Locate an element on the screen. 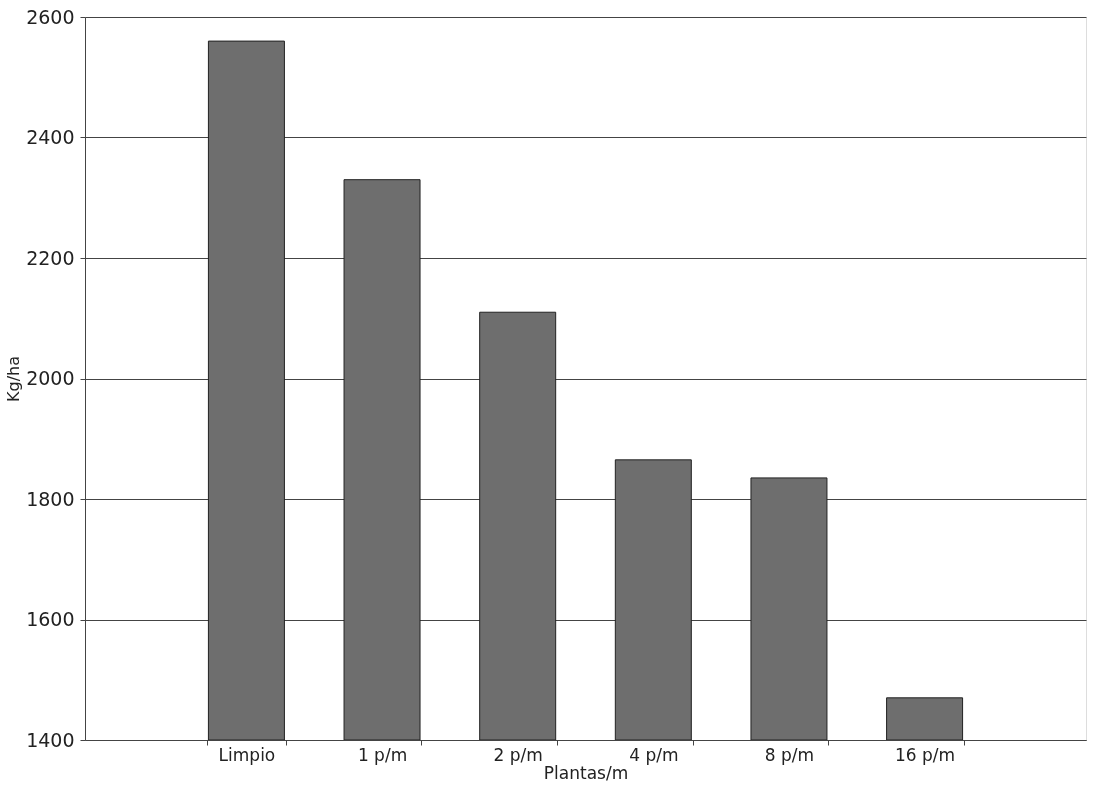  y-axis-title: Kg/ha is located at coordinates (14, 379).